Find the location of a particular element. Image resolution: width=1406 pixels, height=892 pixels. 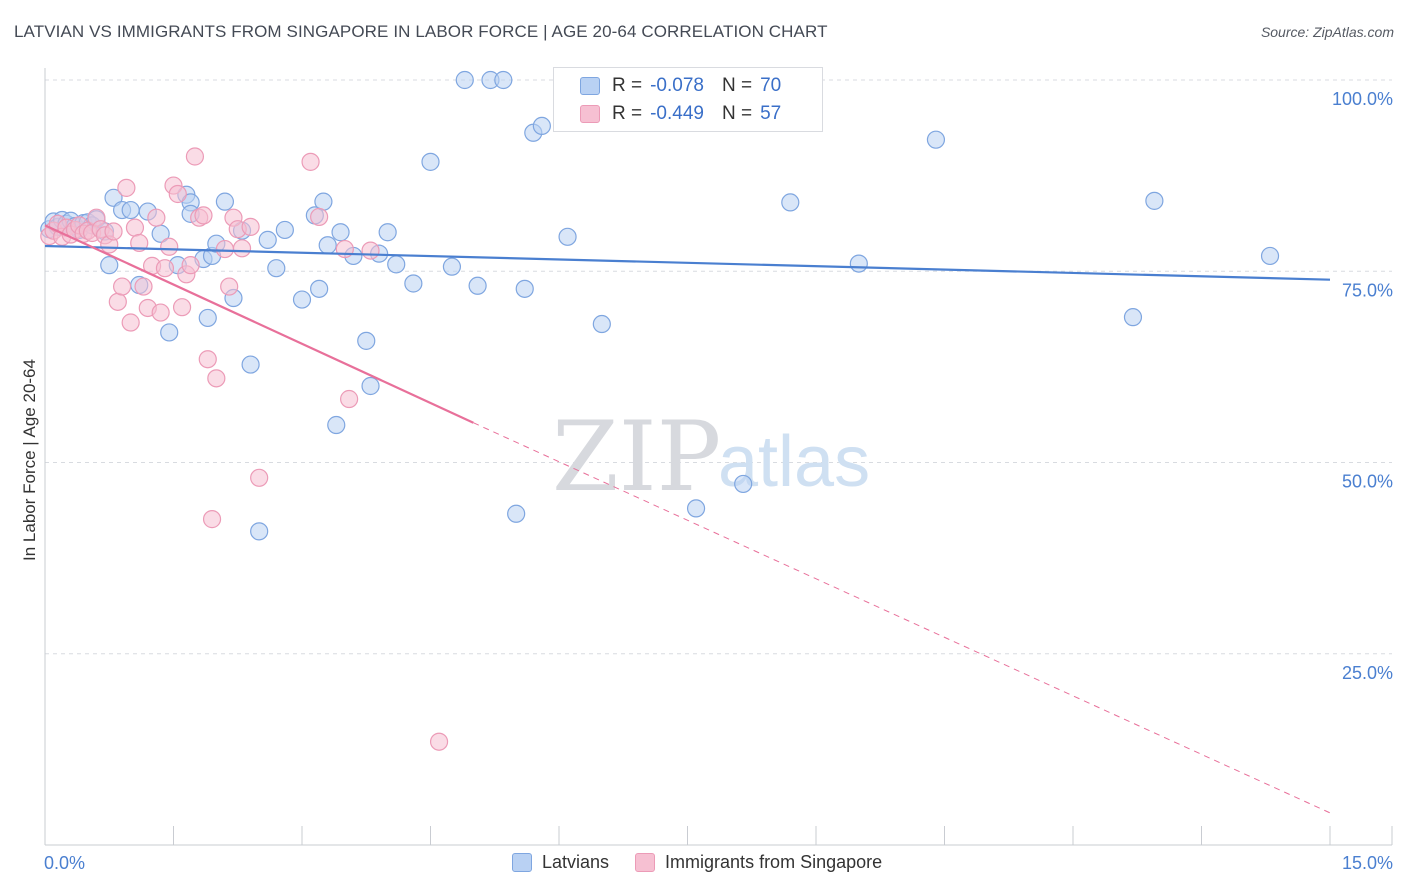

legend-item-latvians: Latvians is located at coordinates (560, 862).